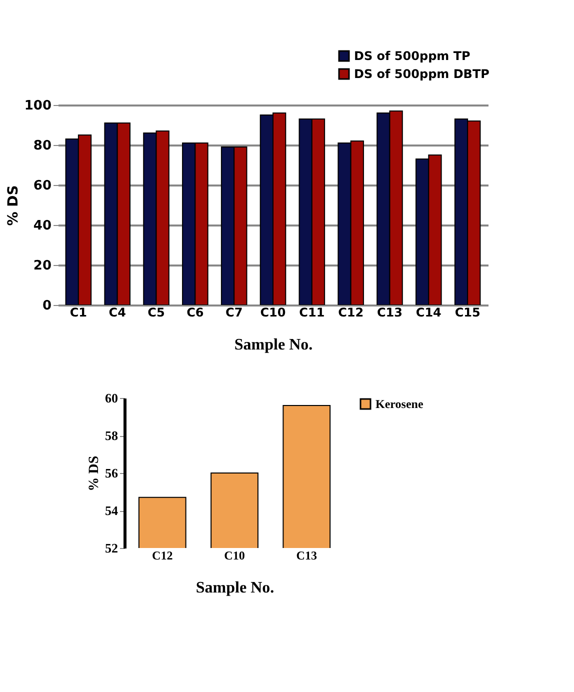 This screenshot has height=692, width=574. I want to click on x-tick-label: C15, so click(467, 313).